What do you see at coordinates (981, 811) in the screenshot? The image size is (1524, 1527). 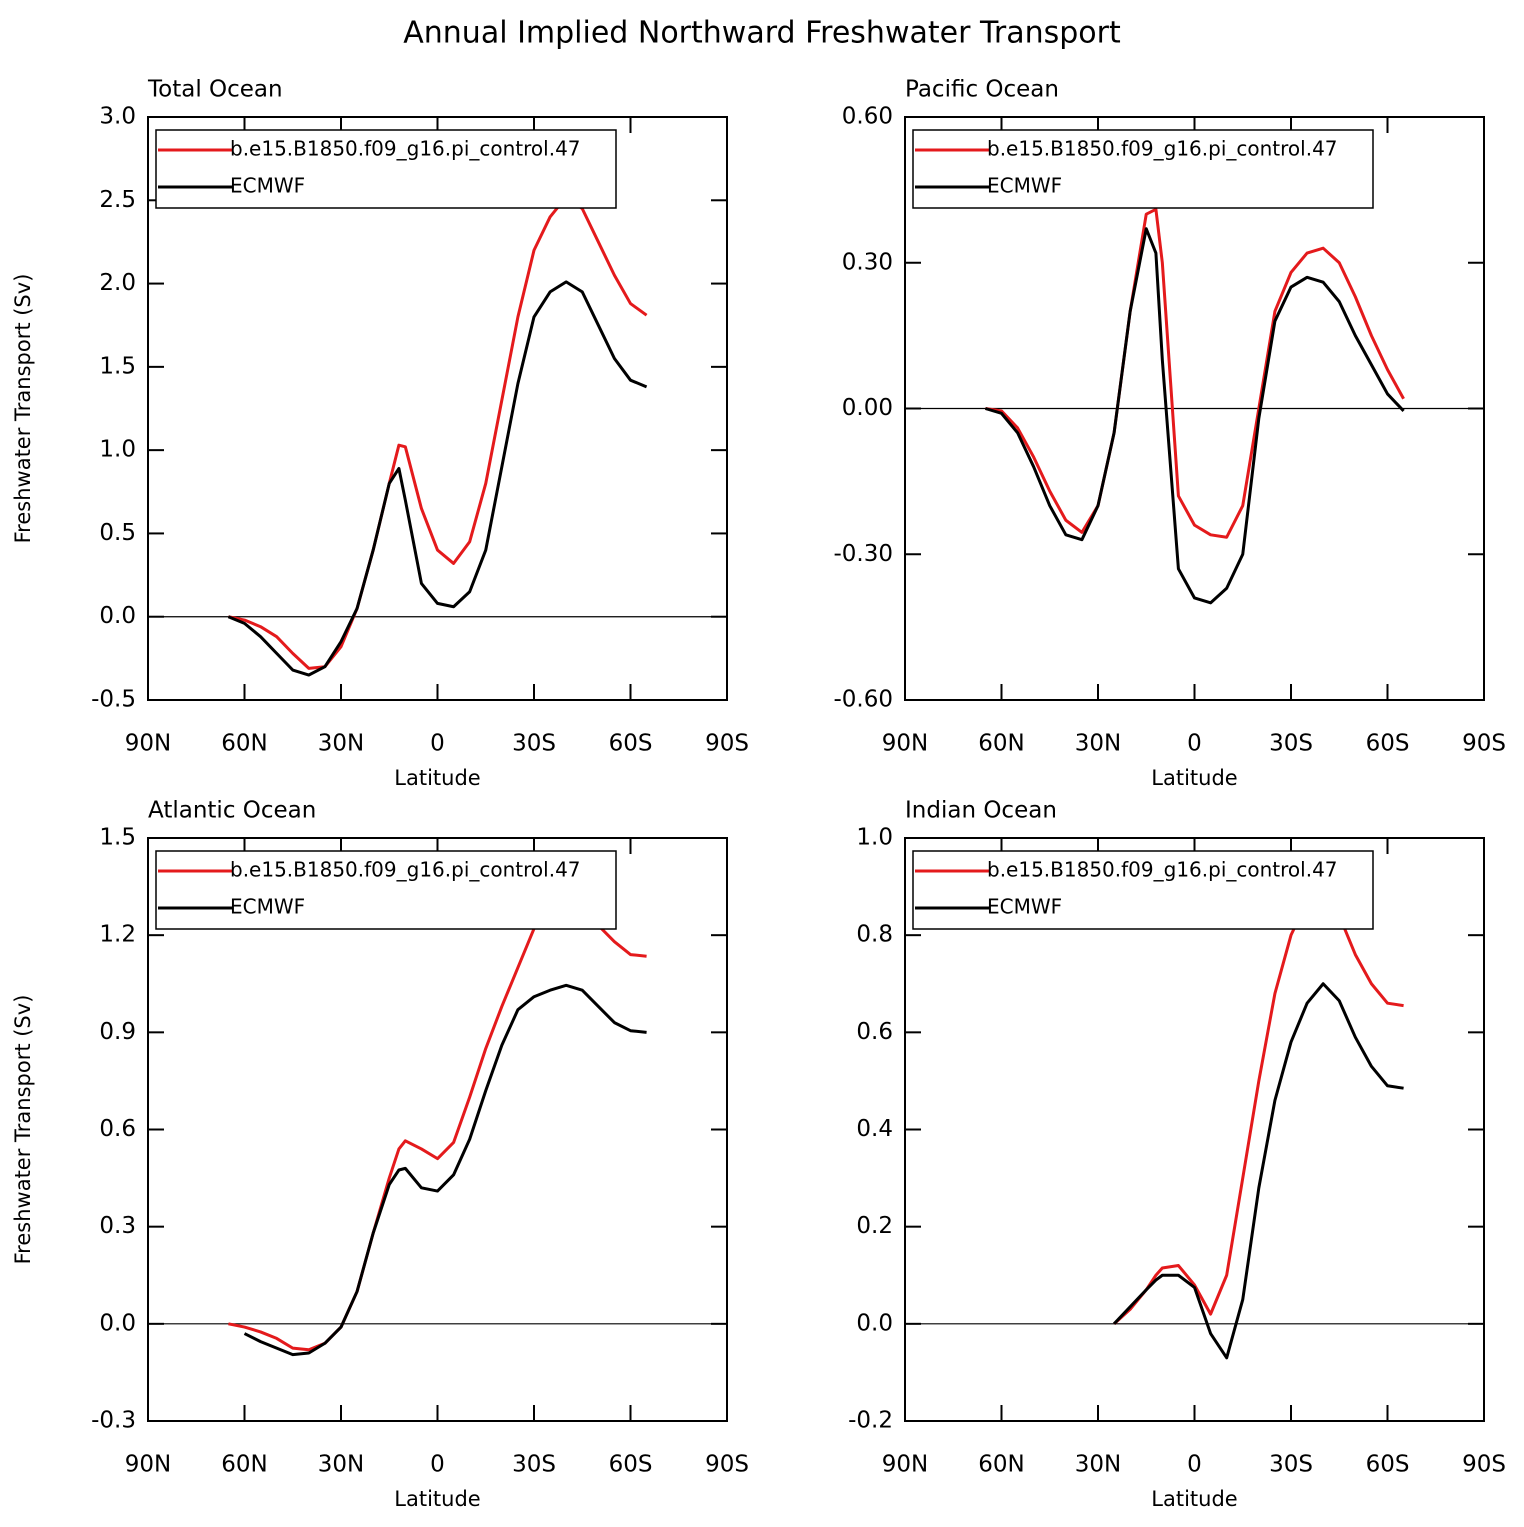 I see `panel-title: Indian Ocean` at bounding box center [981, 811].